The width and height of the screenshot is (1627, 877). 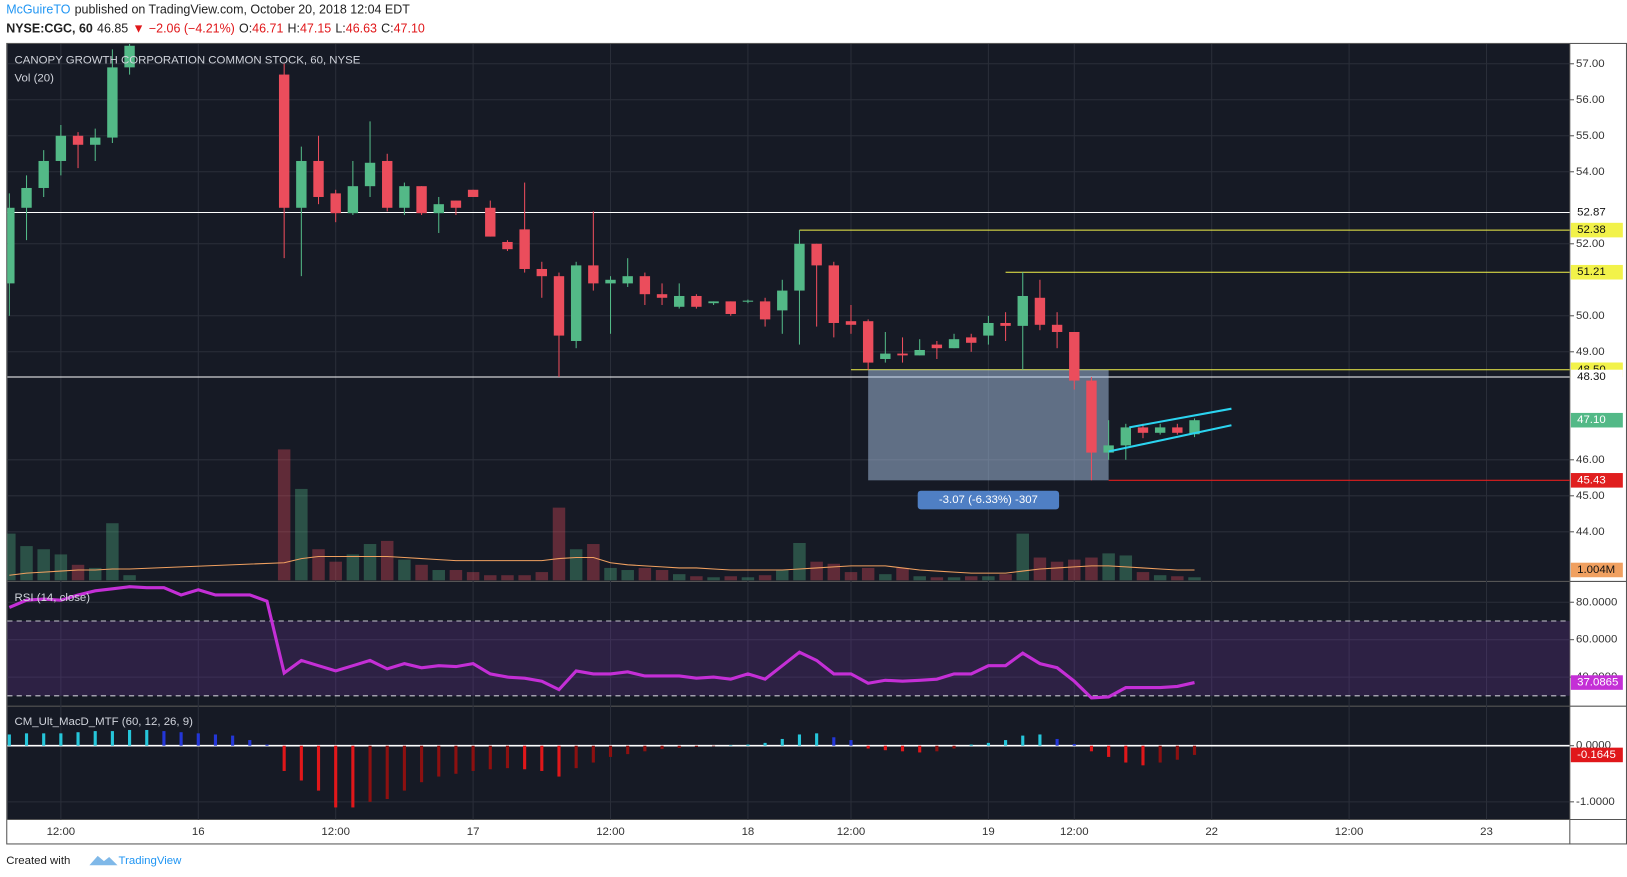 What do you see at coordinates (788, 642) in the screenshot?
I see `rsi-pane` at bounding box center [788, 642].